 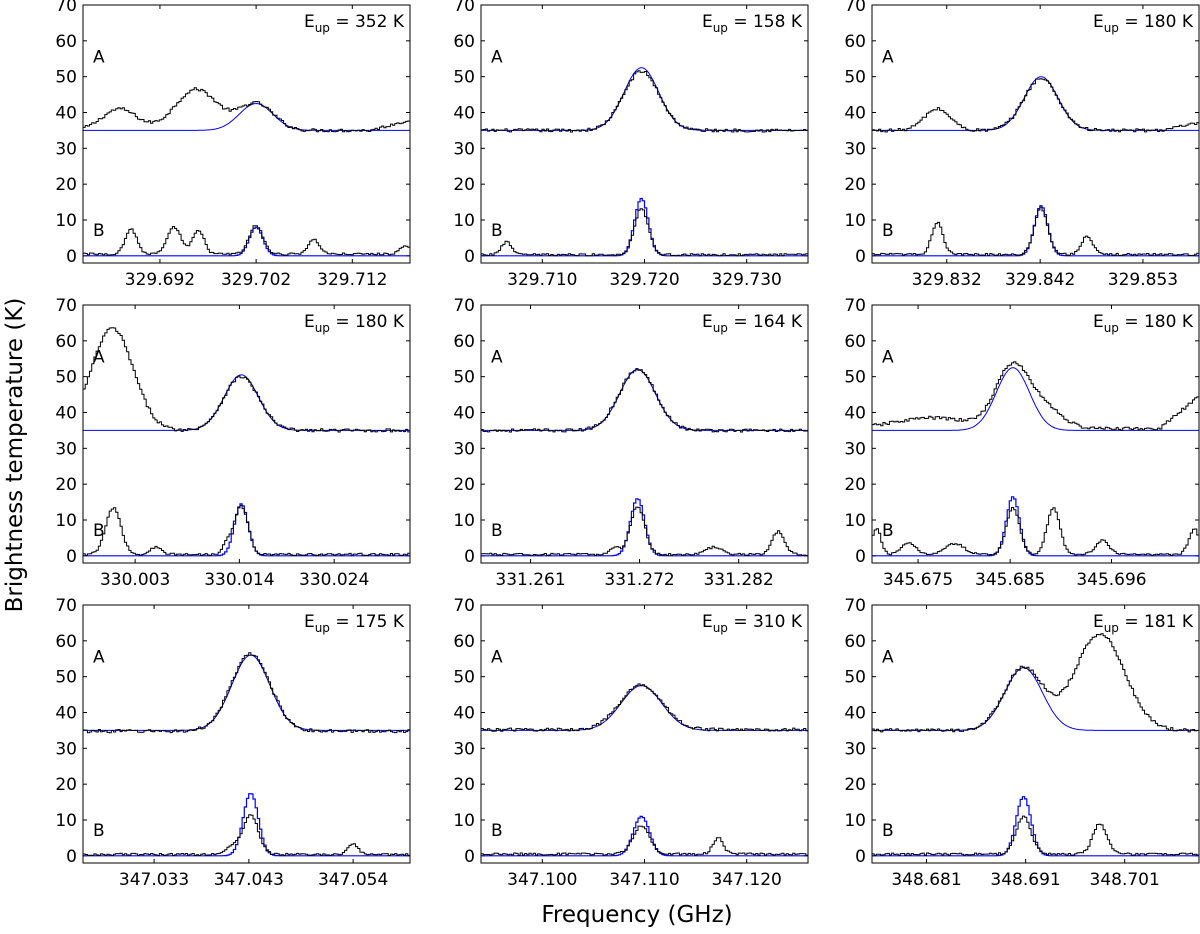 I want to click on x-tick-label: 329.832, so click(x=947, y=280).